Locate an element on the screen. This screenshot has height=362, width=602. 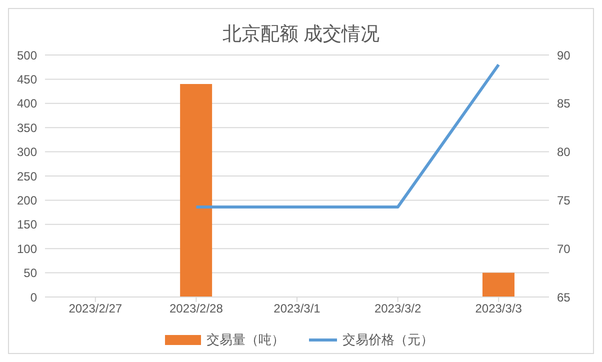
y-tick-label: 200 is located at coordinates (27, 200).